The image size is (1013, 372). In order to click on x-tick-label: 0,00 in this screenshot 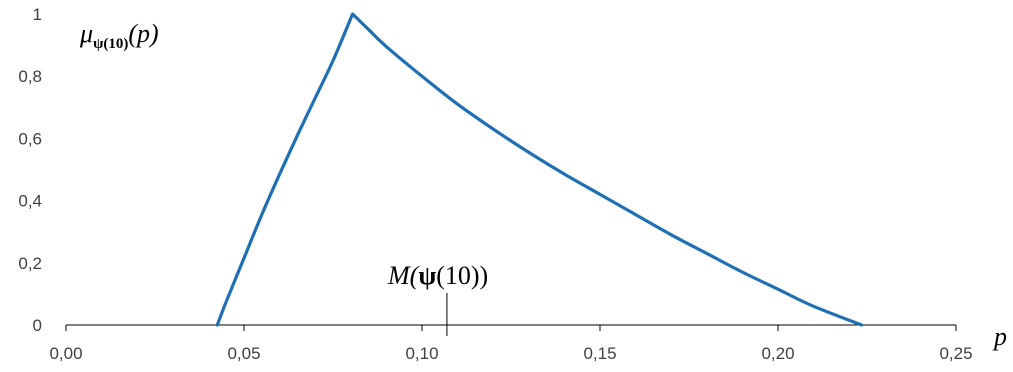, I will do `click(65, 353)`.